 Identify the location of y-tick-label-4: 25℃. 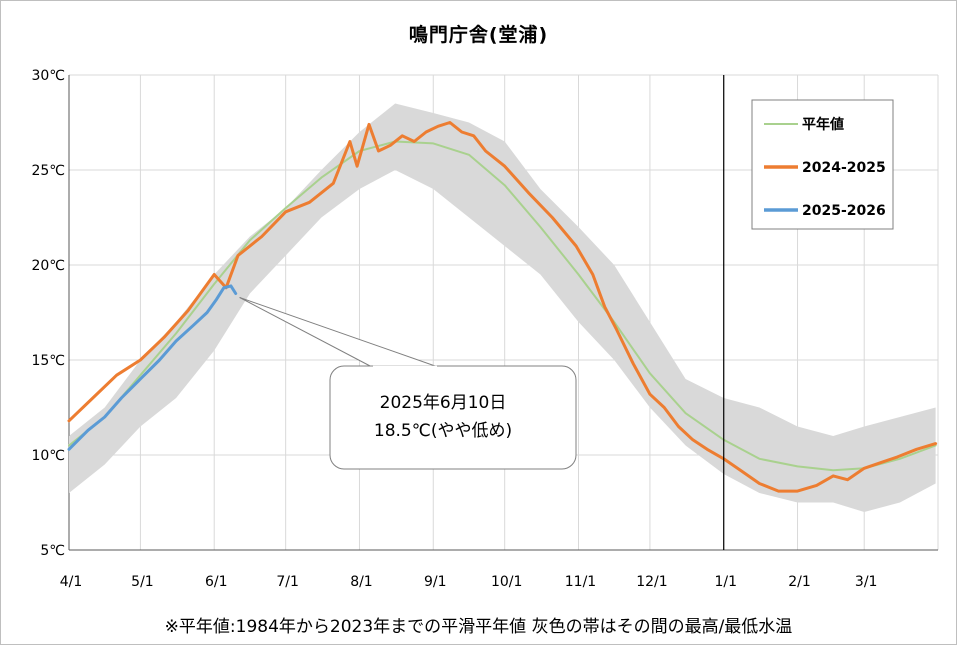
(48, 171).